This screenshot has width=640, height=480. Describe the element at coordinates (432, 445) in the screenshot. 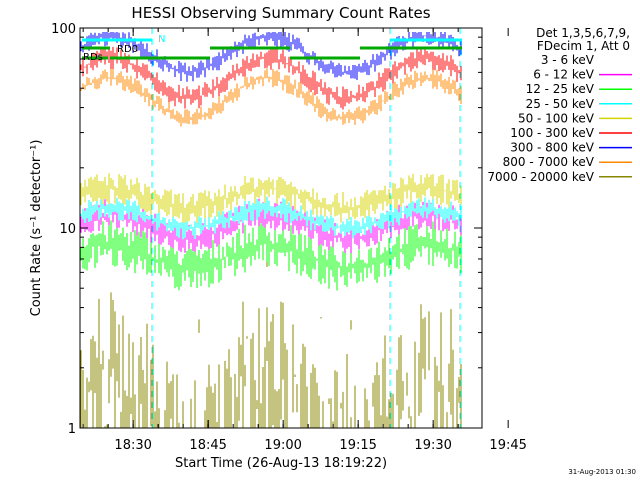

I see `x-tick-label: 19:30` at that location.